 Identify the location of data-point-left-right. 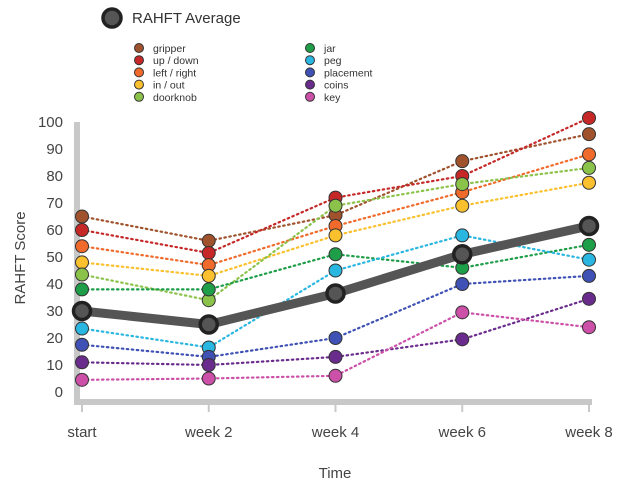
(589, 154).